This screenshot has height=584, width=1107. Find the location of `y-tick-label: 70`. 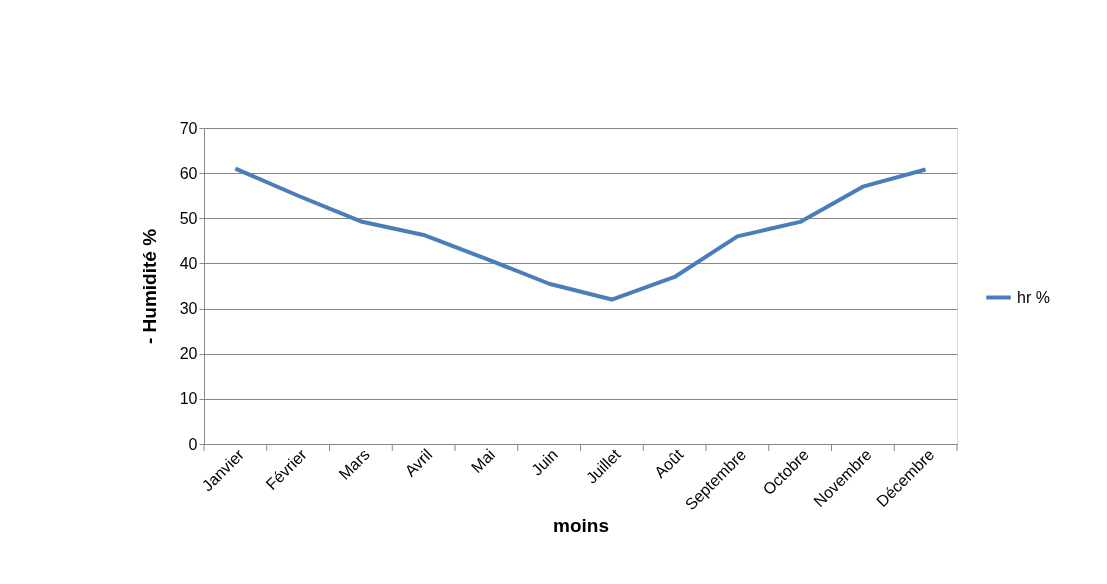

y-tick-label: 70 is located at coordinates (188, 128).